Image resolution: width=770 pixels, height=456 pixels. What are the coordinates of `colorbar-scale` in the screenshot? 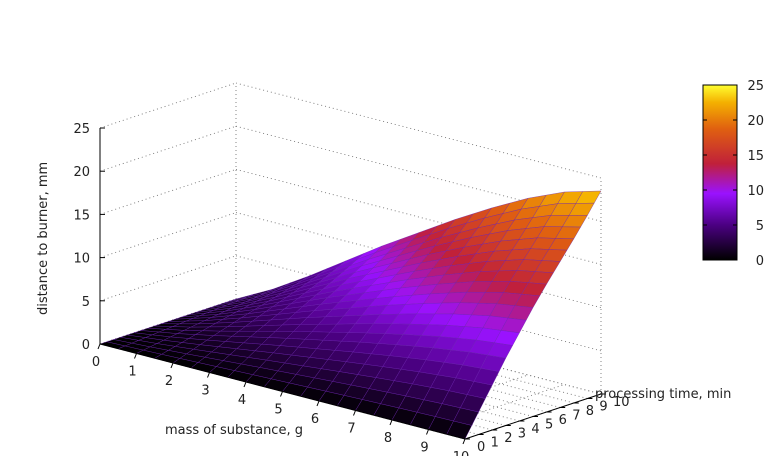 It's located at (720, 172).